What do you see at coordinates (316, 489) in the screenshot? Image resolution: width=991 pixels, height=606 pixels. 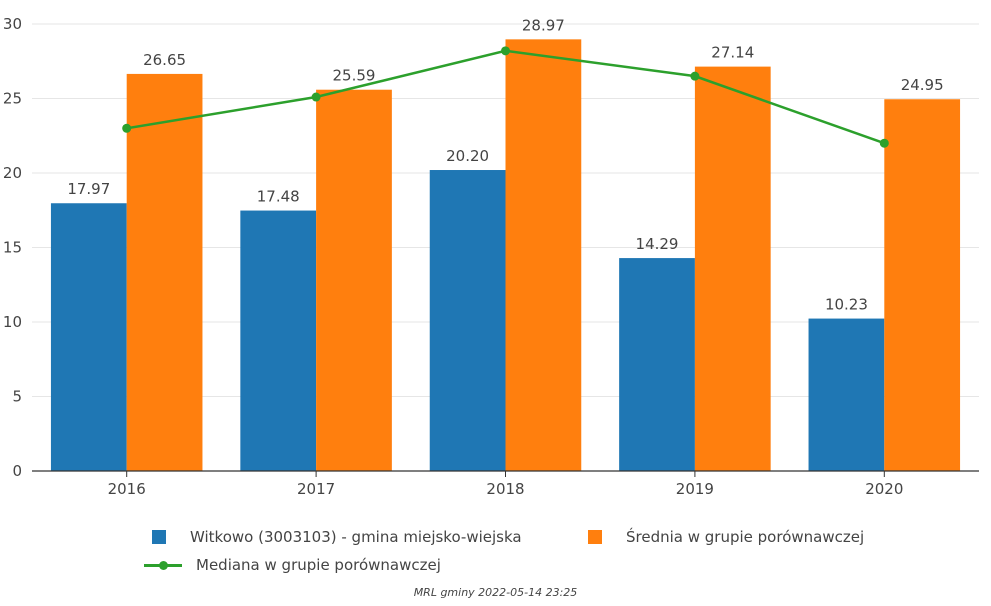 I see `x-tick-label: 2017` at bounding box center [316, 489].